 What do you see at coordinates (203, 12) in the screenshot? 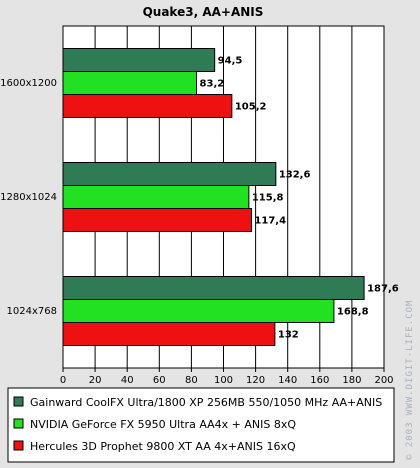
I see `chart-title: Quake3, AA+ANIS` at bounding box center [203, 12].